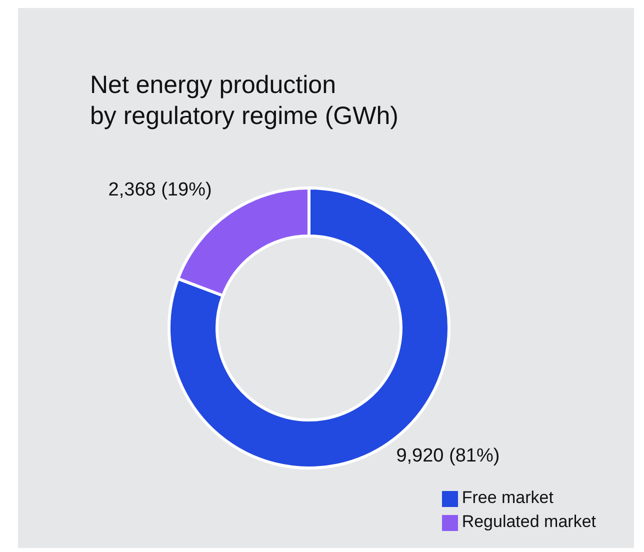  I want to click on legend-label: Regulated market, so click(529, 521).